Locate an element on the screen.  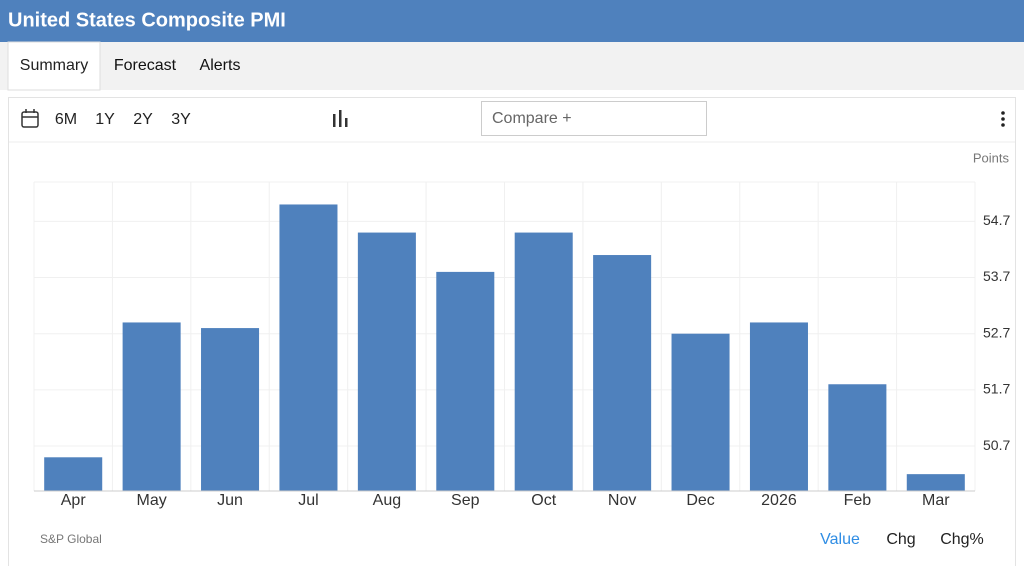
view-button: Value is located at coordinates (840, 539).